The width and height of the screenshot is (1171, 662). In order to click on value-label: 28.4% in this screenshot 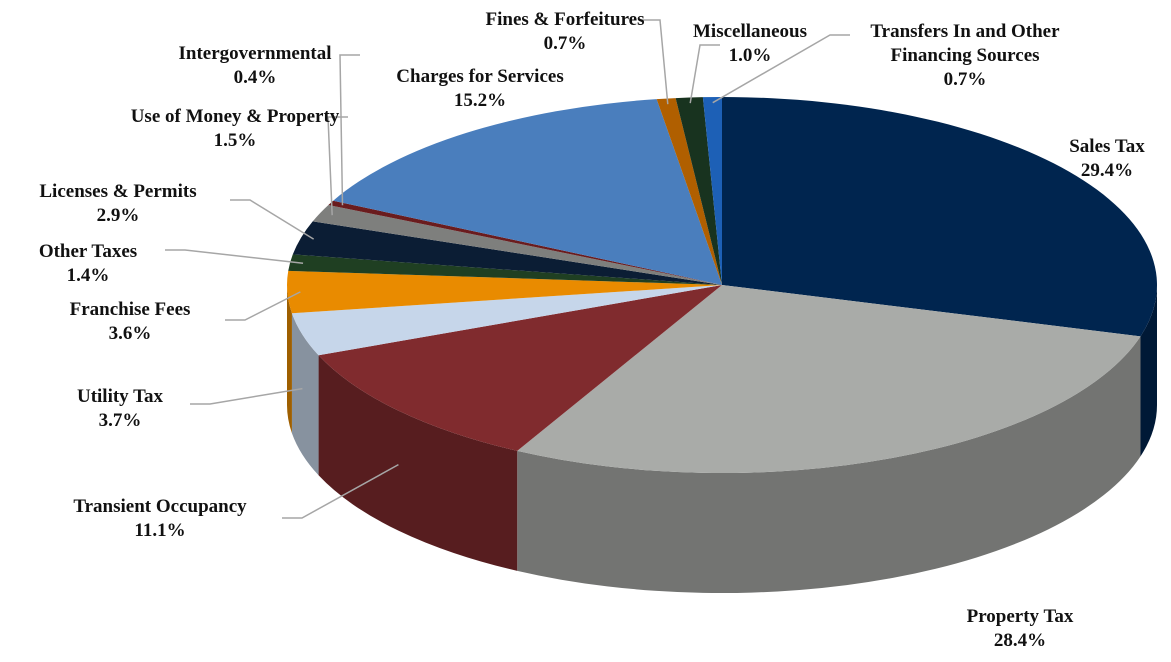, I will do `click(1020, 640)`.